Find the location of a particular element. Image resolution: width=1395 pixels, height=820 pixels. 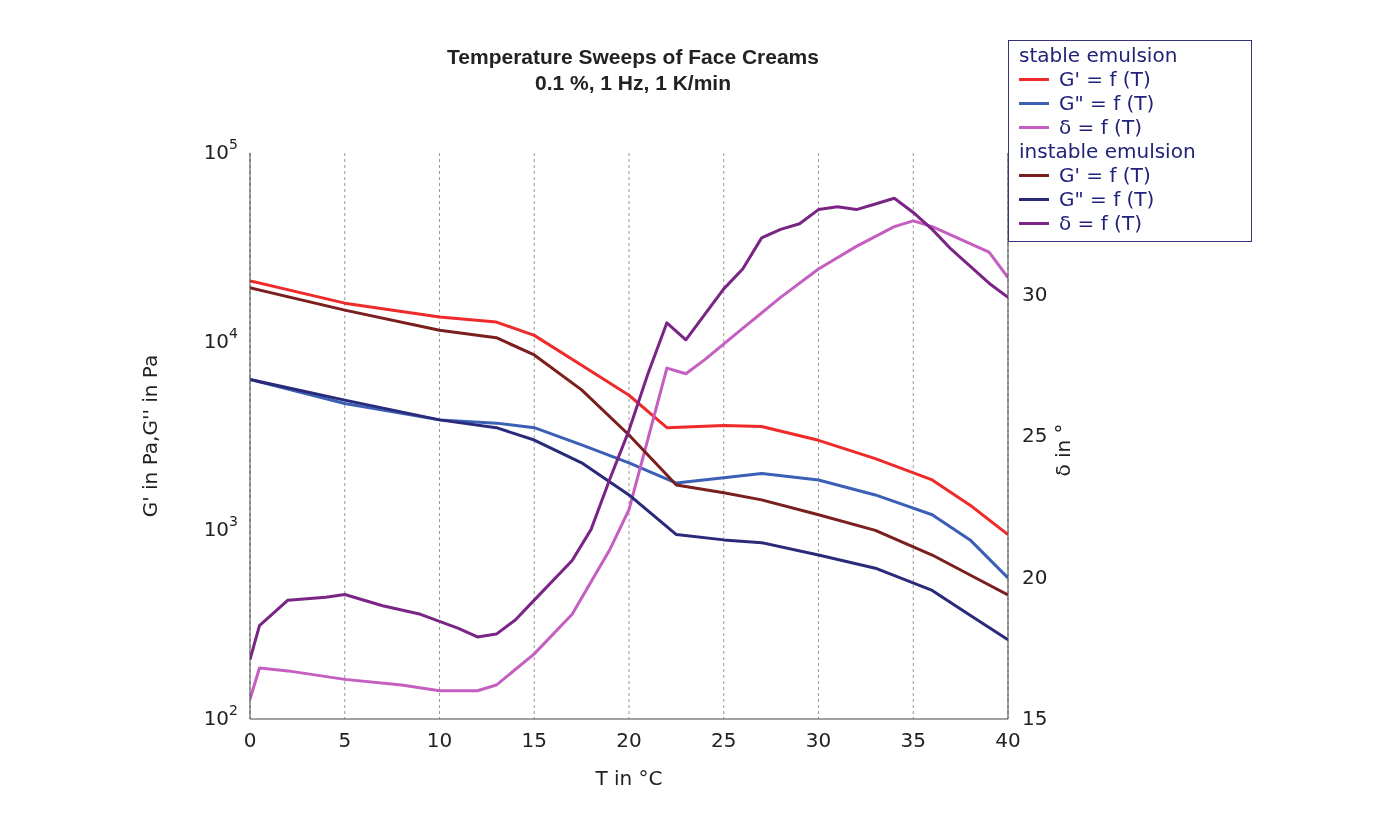

y2-tick-label: 15 is located at coordinates (1035, 717).